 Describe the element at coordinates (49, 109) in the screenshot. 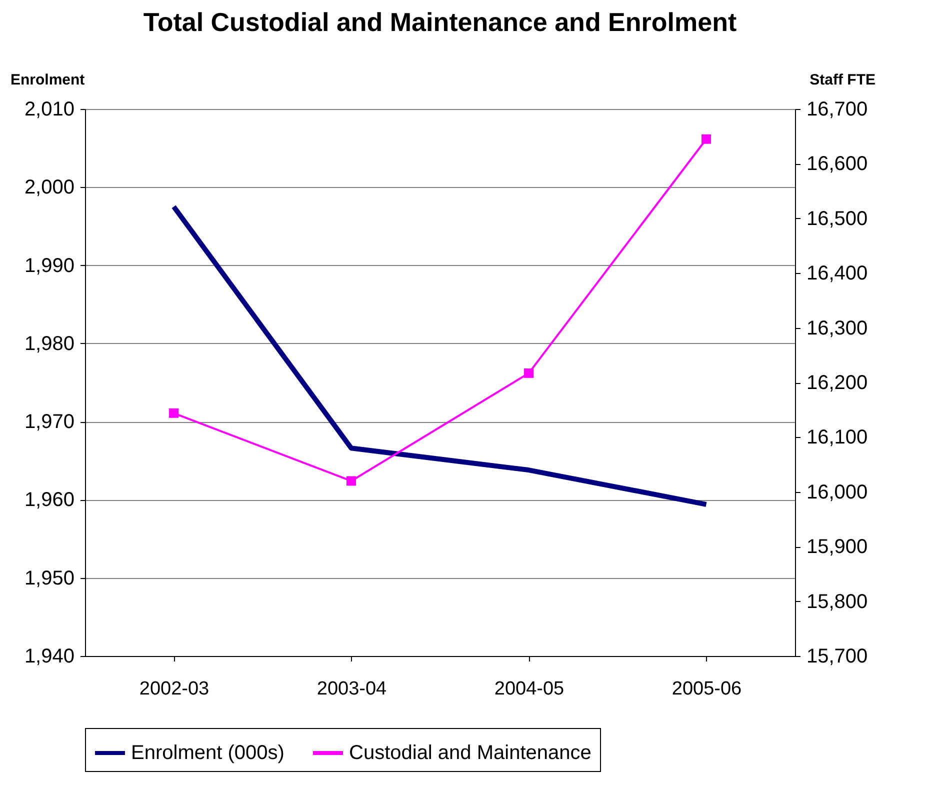

I see `y-tick-label: 2,010` at that location.